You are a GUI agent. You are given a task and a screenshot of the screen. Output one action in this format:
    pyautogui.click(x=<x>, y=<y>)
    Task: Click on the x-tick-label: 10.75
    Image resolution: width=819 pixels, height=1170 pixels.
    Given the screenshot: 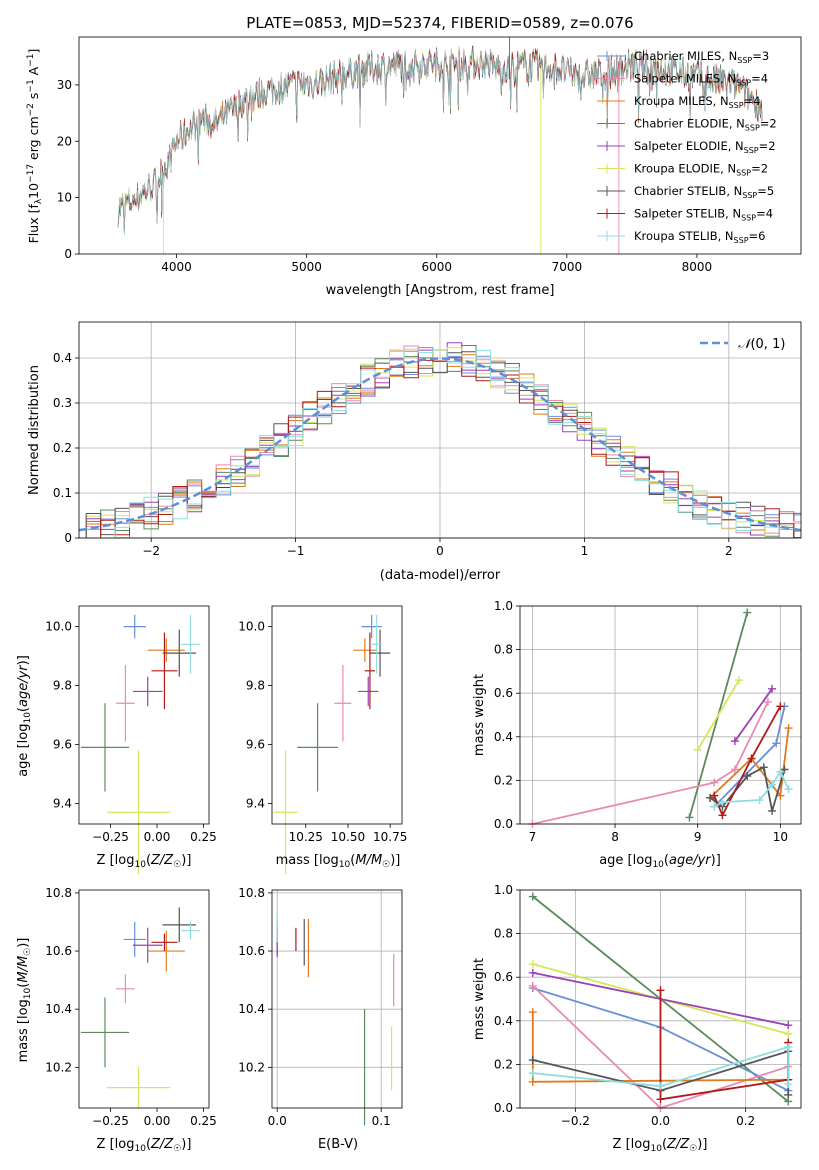 What is the action you would take?
    pyautogui.click(x=390, y=837)
    